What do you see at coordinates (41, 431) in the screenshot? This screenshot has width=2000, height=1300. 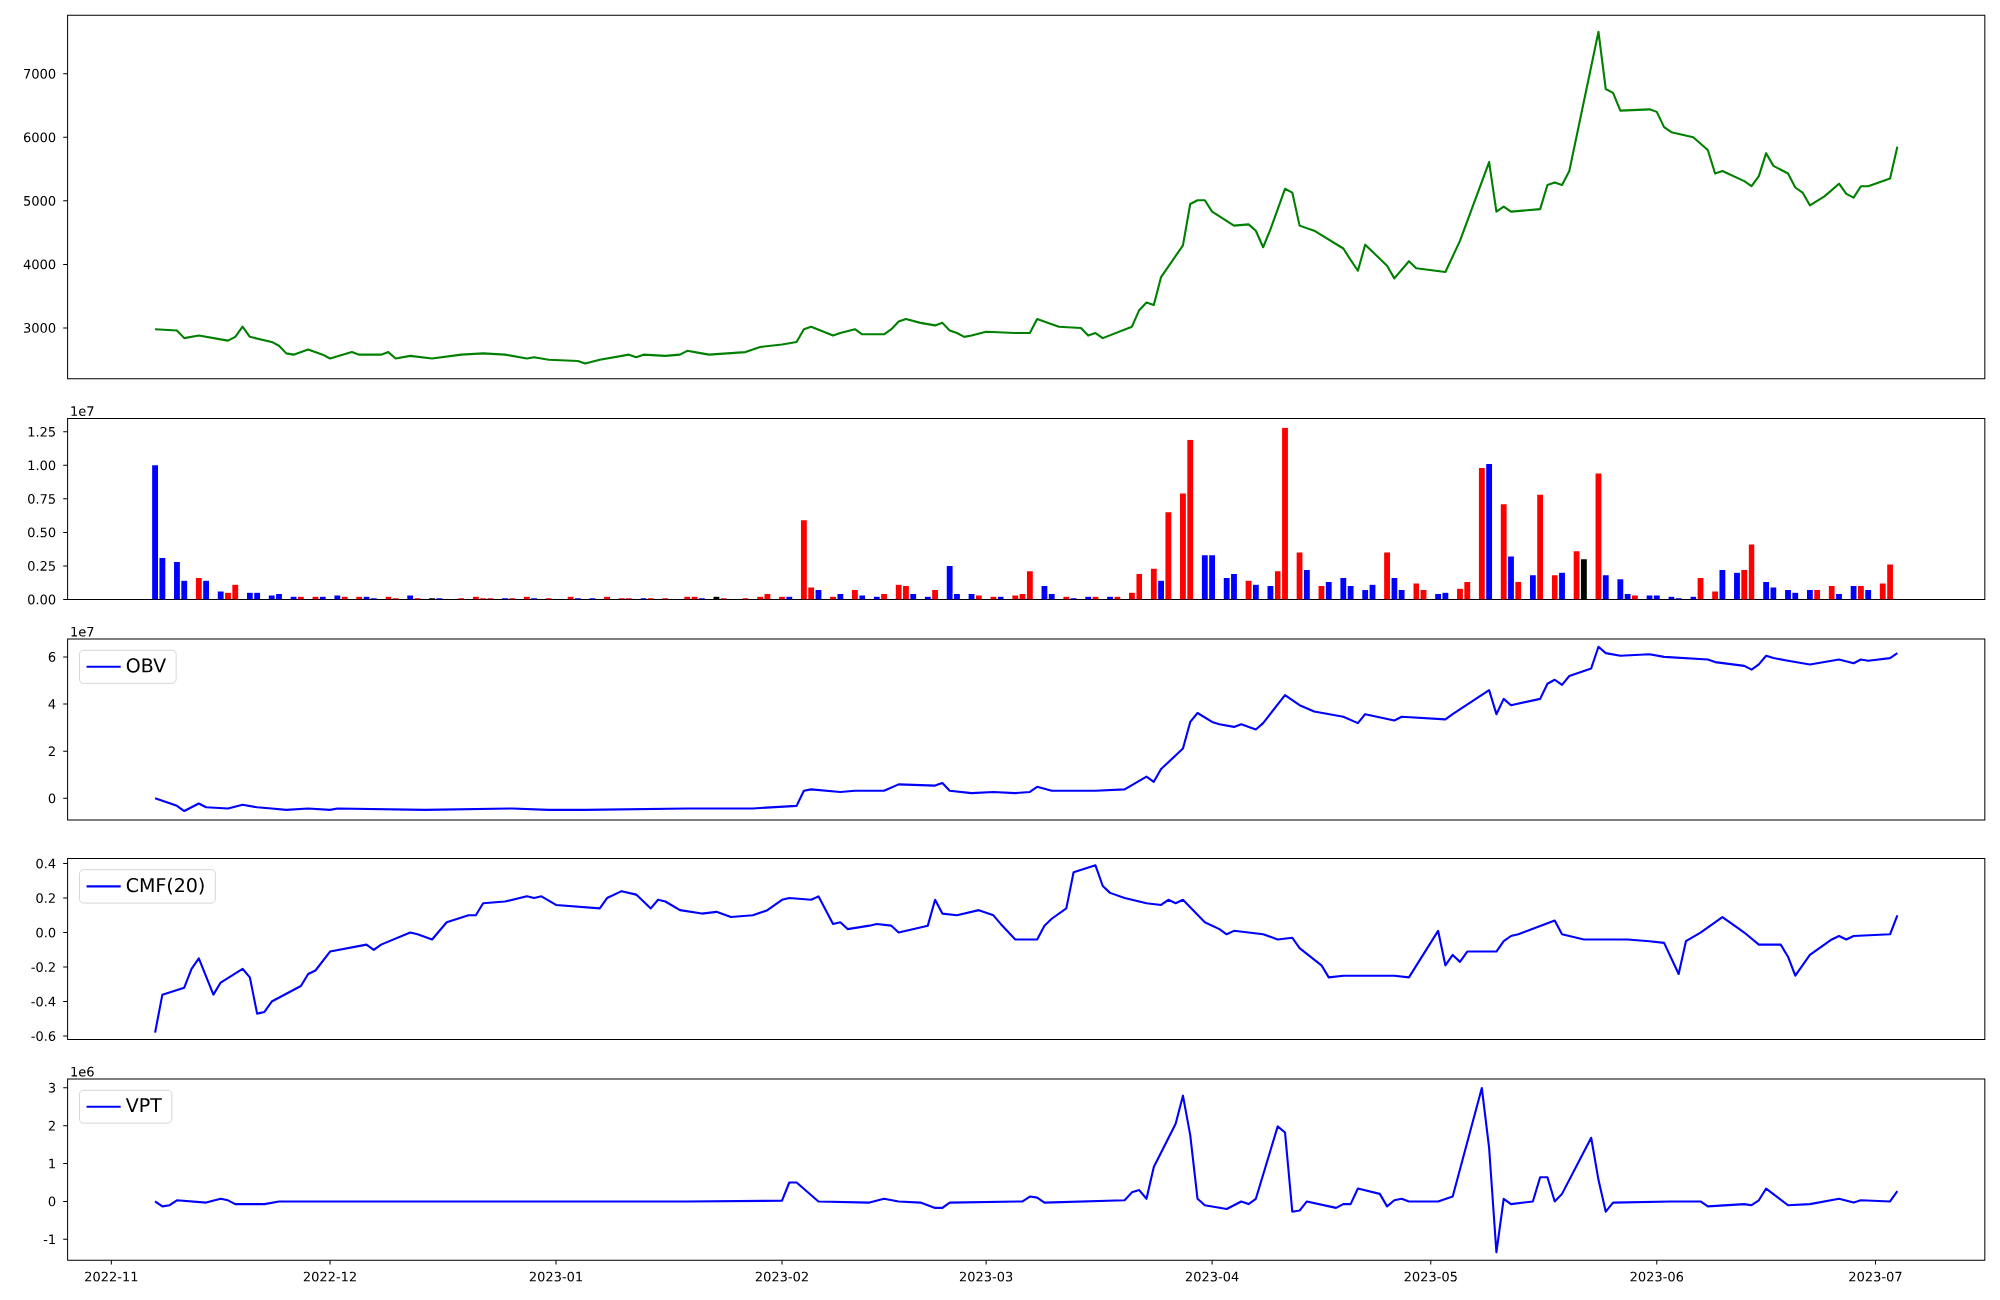 I see `y-tick-label: 1.25` at bounding box center [41, 431].